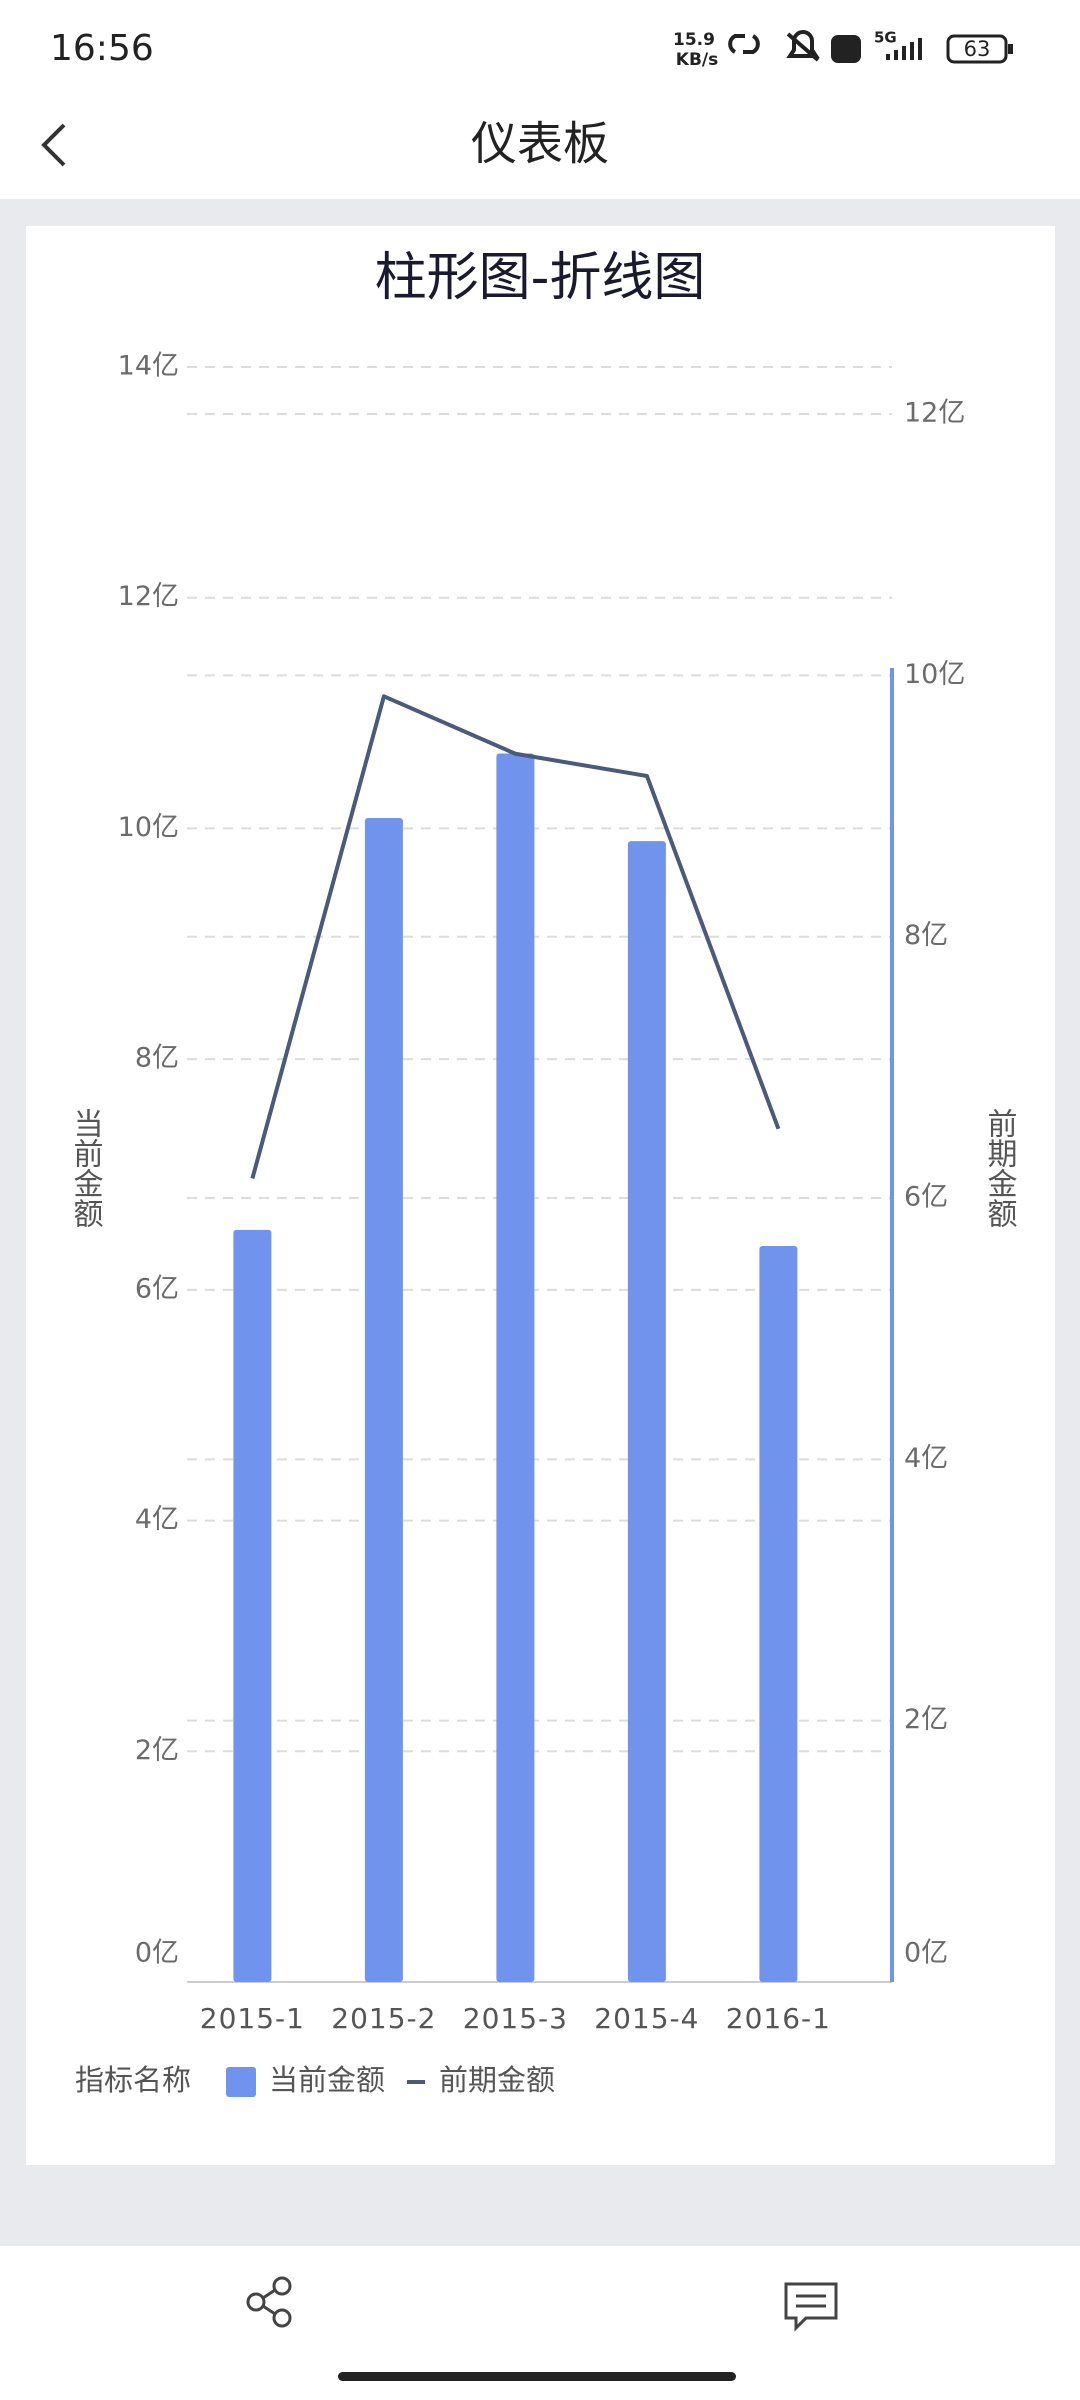 This screenshot has width=1080, height=2400. I want to click on signal-icon, so click(904, 49).